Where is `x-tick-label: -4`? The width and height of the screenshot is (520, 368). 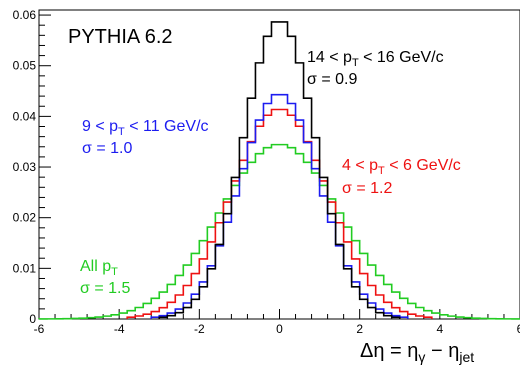 x-tick-label: -4 is located at coordinates (119, 329).